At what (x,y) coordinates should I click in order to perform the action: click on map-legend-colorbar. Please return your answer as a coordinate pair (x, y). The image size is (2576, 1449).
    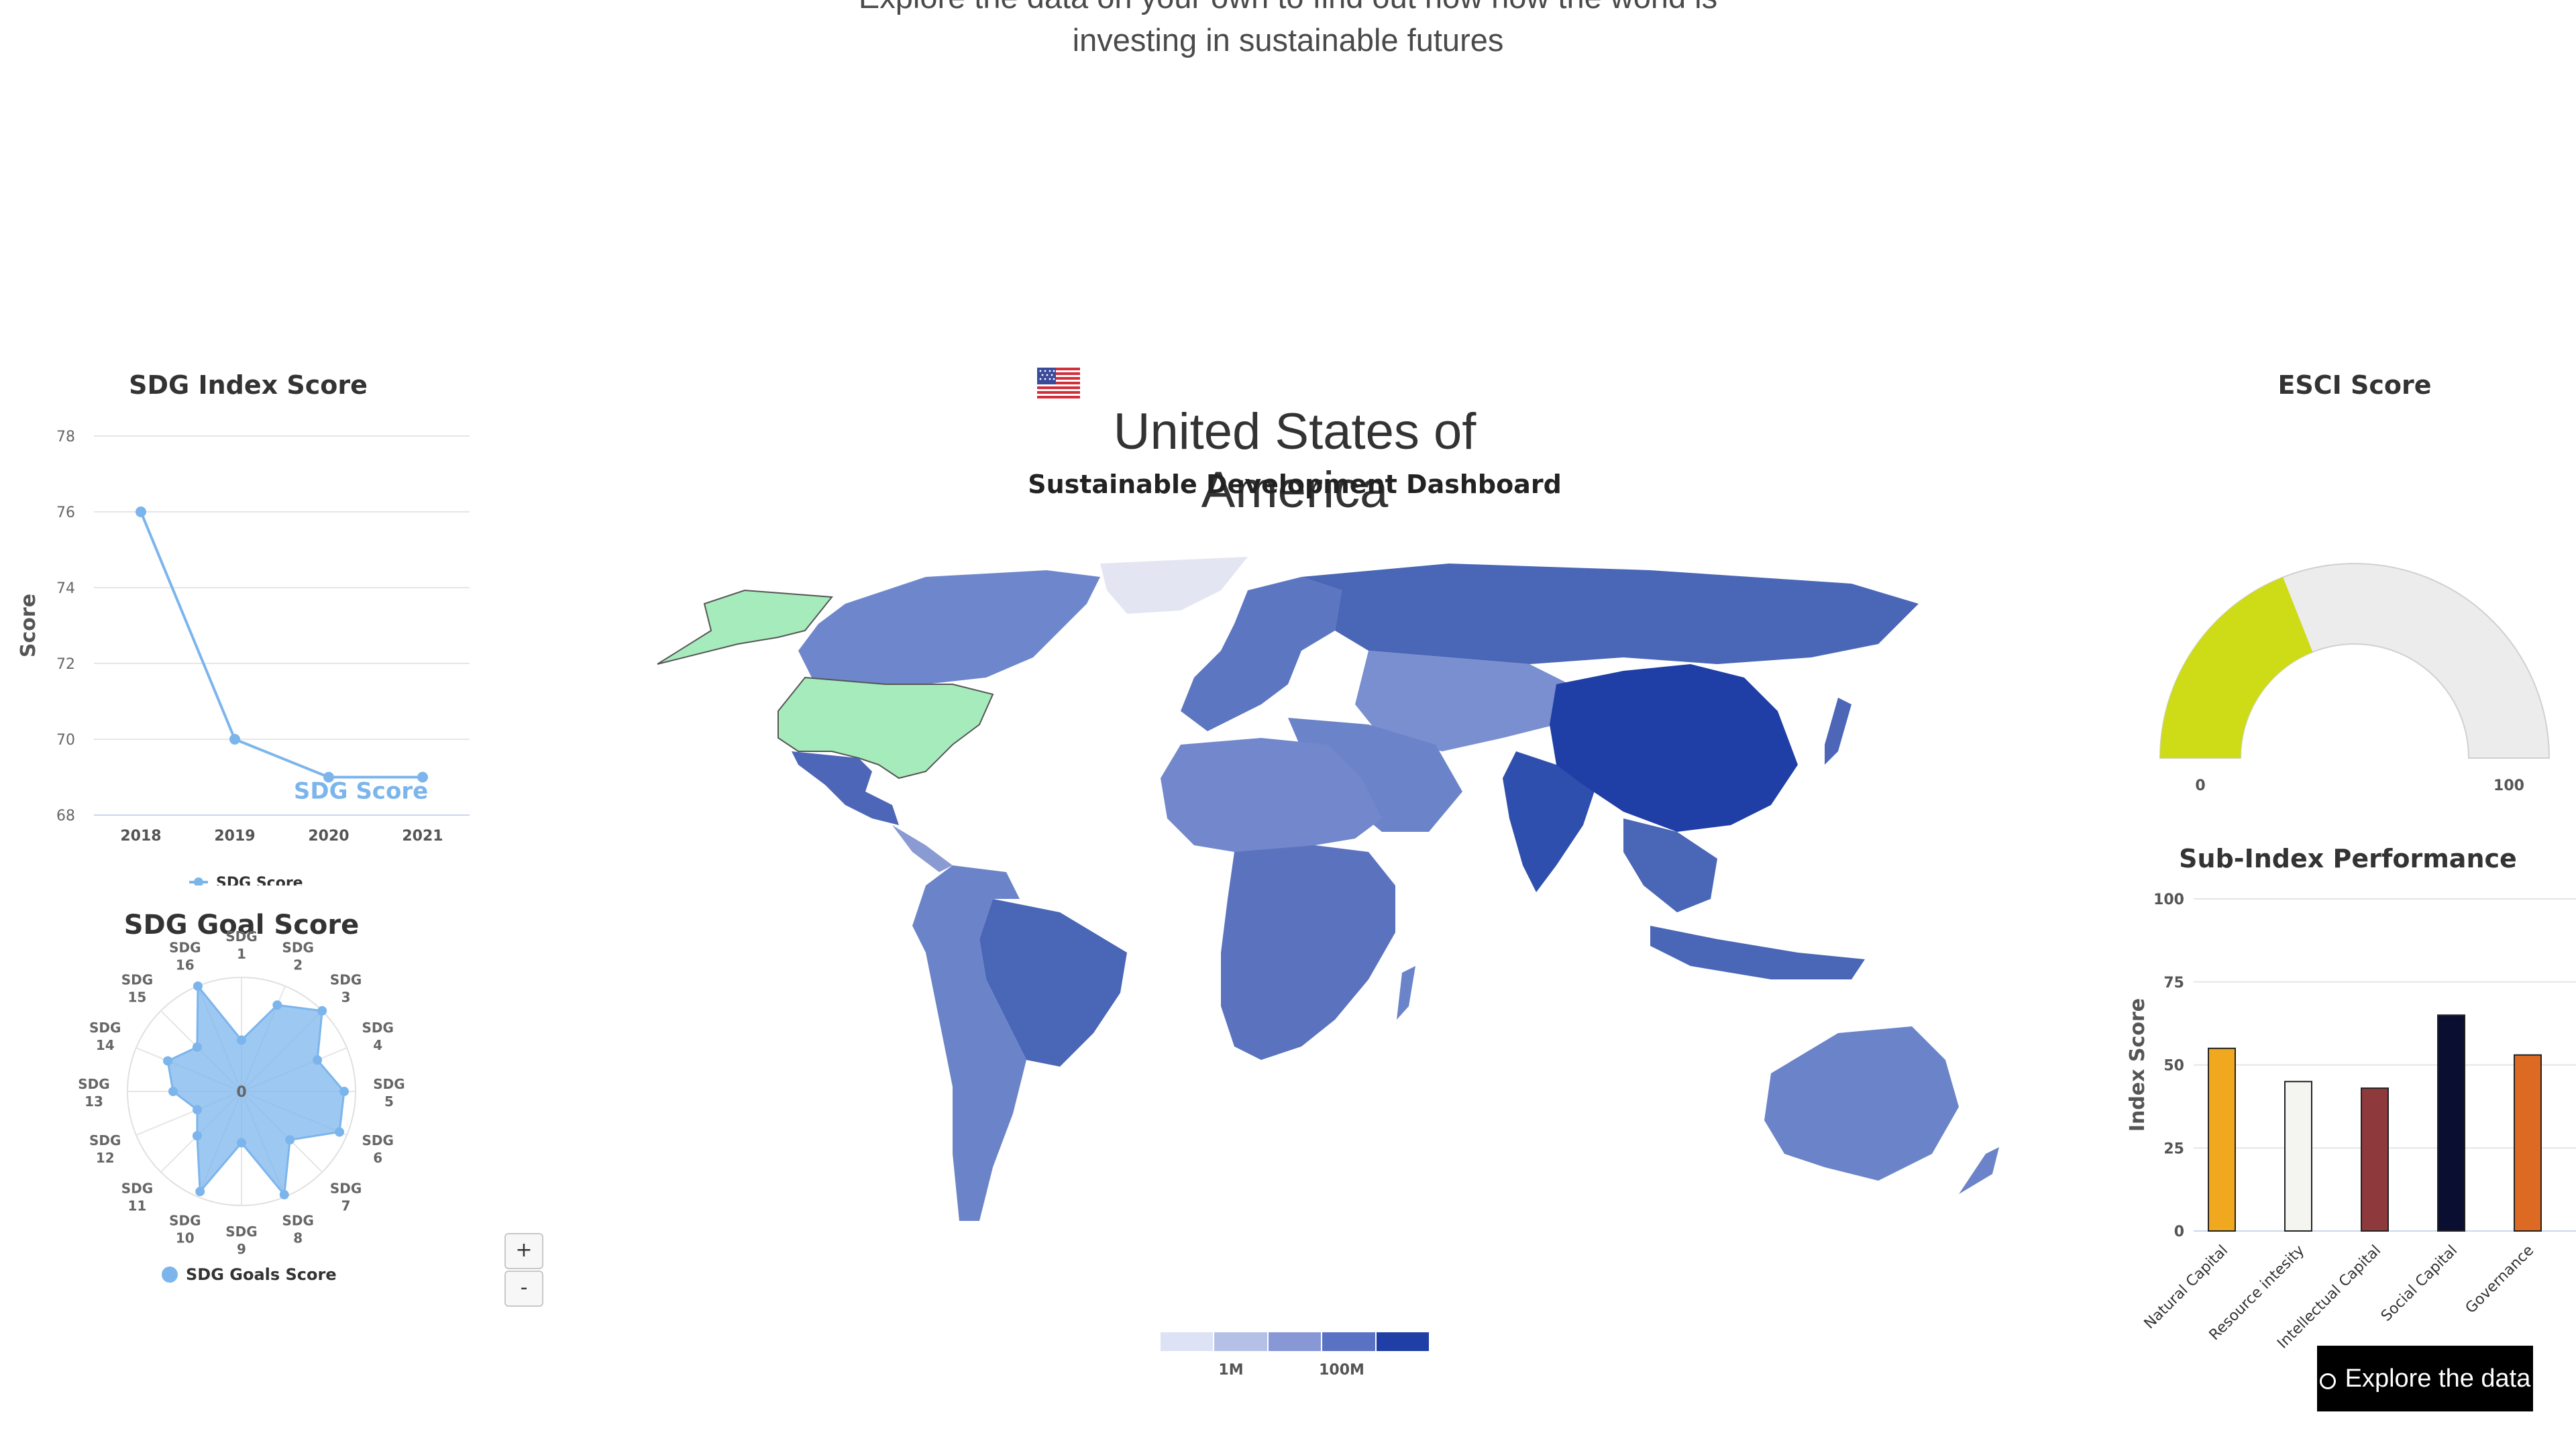
    Looking at the image, I should click on (1296, 1341).